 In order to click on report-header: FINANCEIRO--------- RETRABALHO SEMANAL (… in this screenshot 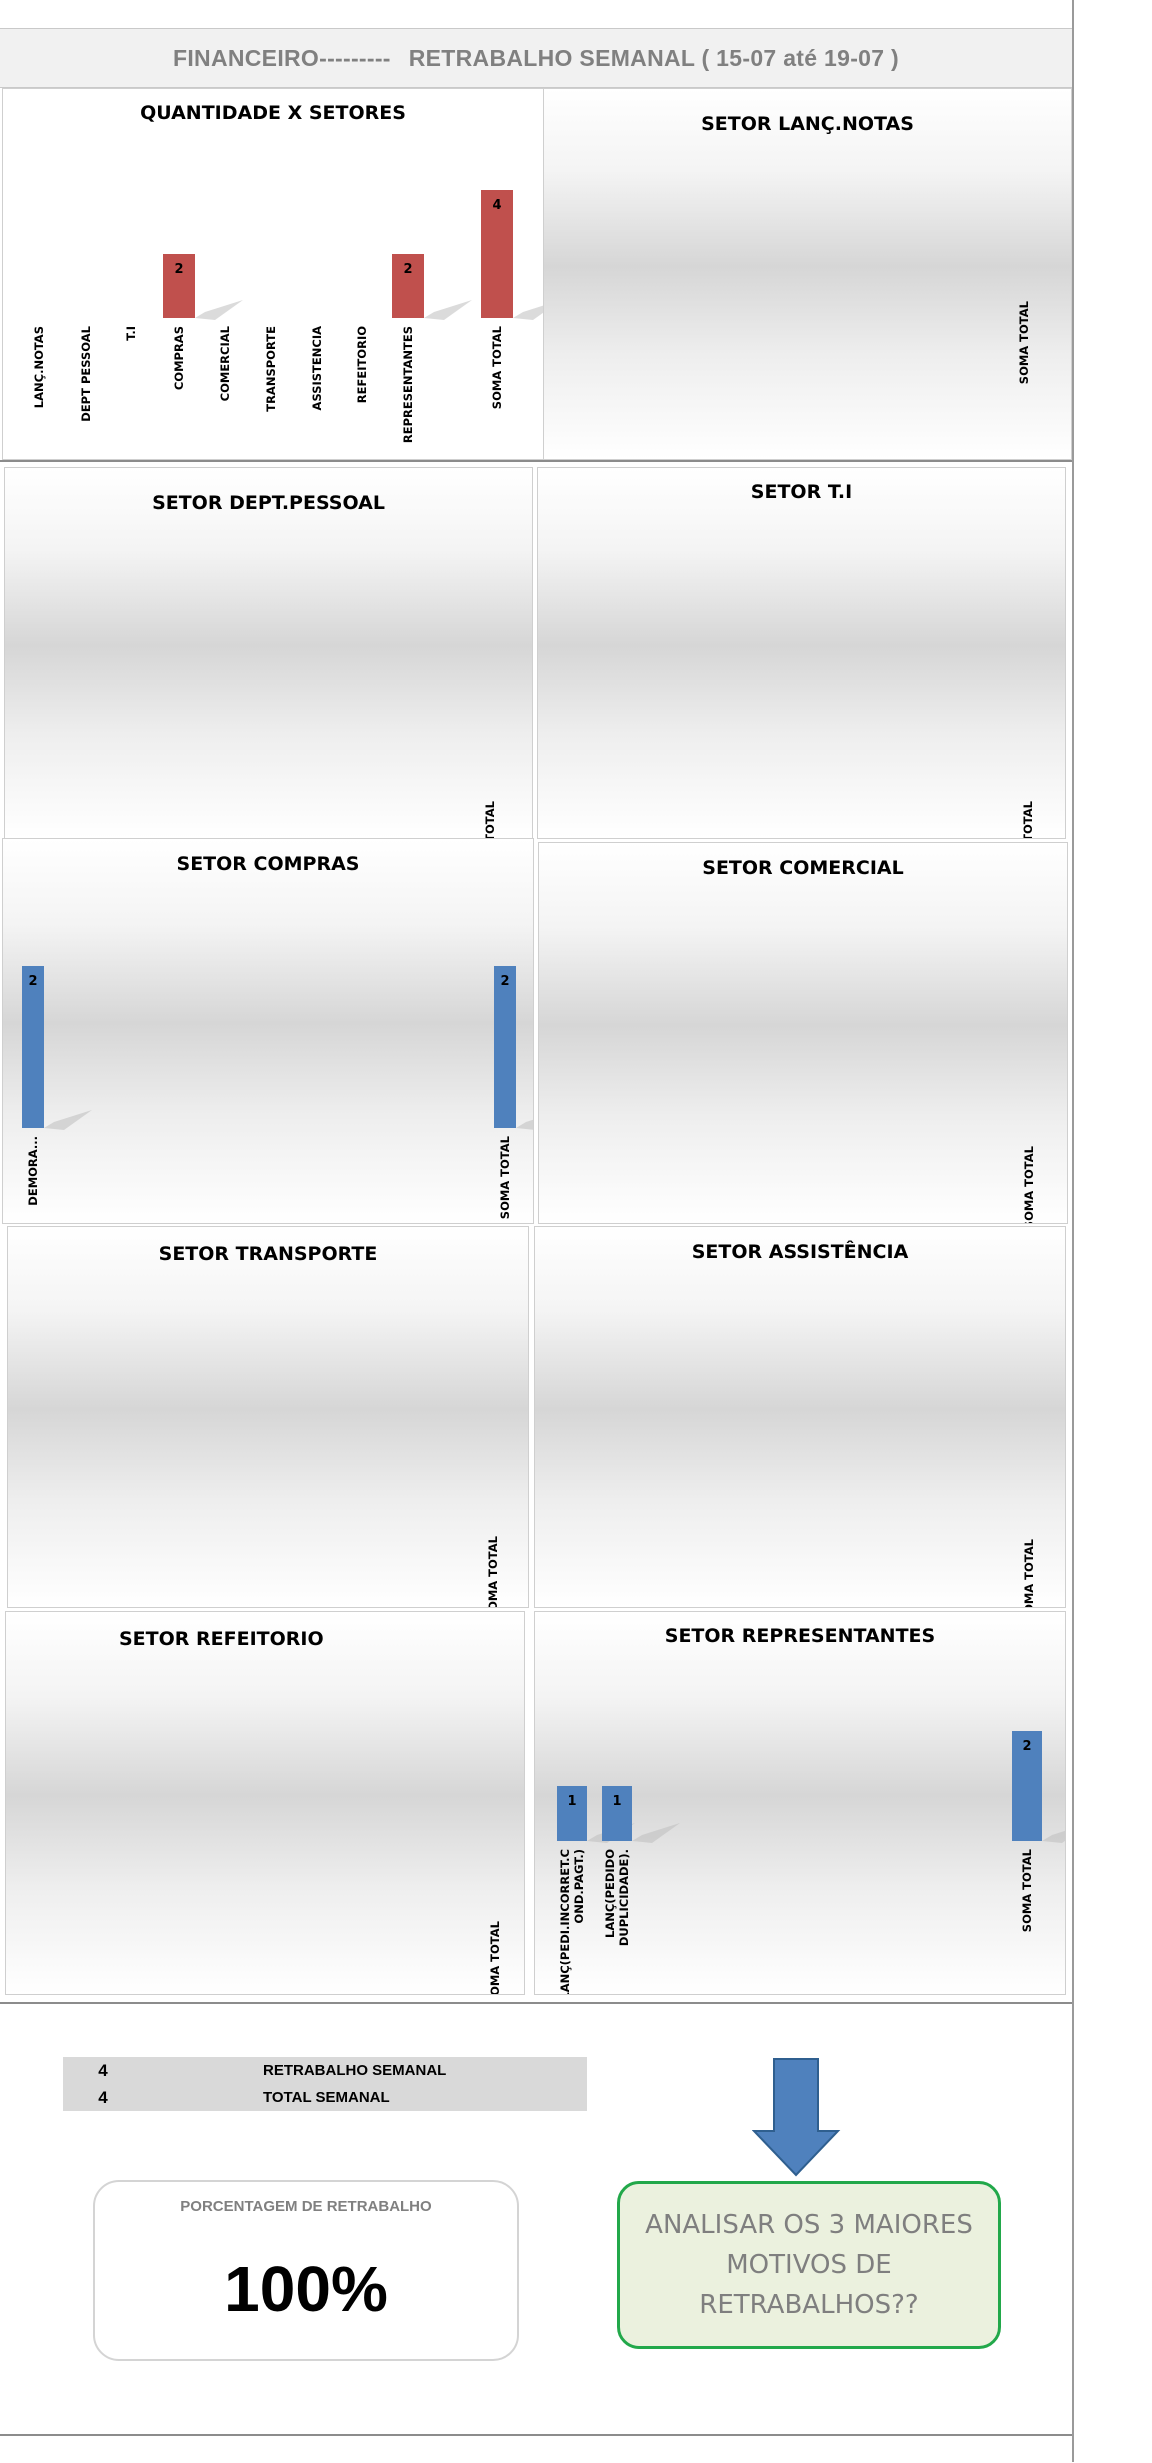, I will do `click(536, 58)`.